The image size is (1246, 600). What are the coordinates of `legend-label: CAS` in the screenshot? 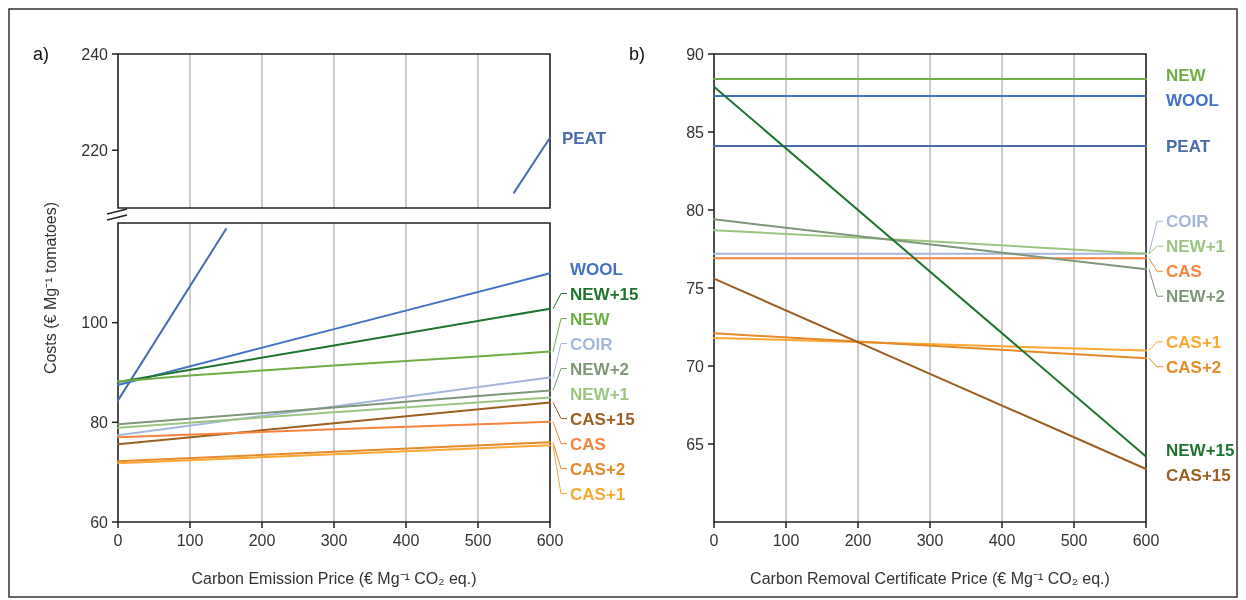 It's located at (1184, 272).